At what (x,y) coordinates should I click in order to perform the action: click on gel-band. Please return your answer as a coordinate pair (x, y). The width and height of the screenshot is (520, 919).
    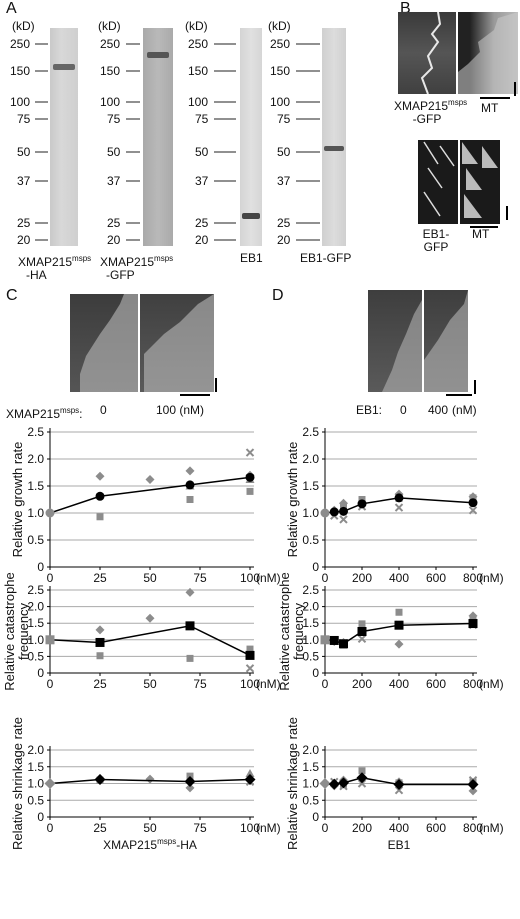
    Looking at the image, I should click on (158, 55).